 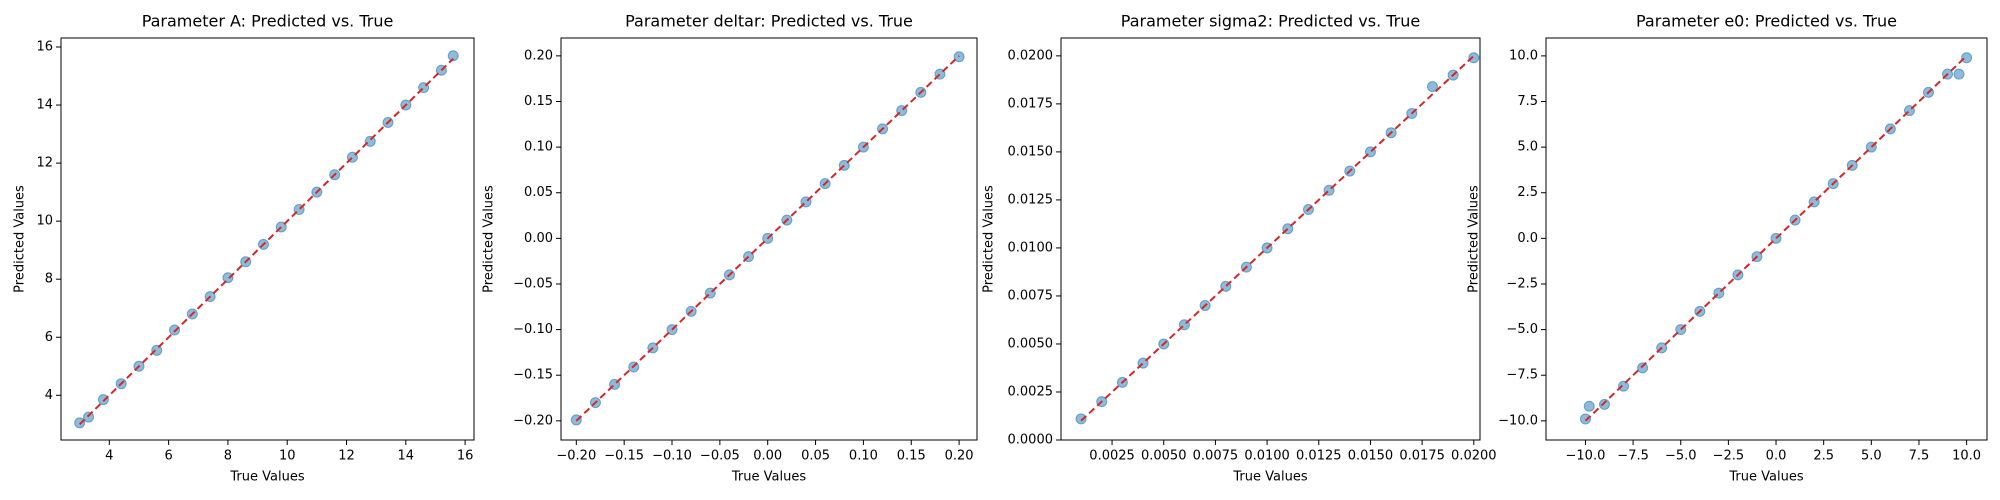 I want to click on x-tick-label: 0.10, so click(x=863, y=456).